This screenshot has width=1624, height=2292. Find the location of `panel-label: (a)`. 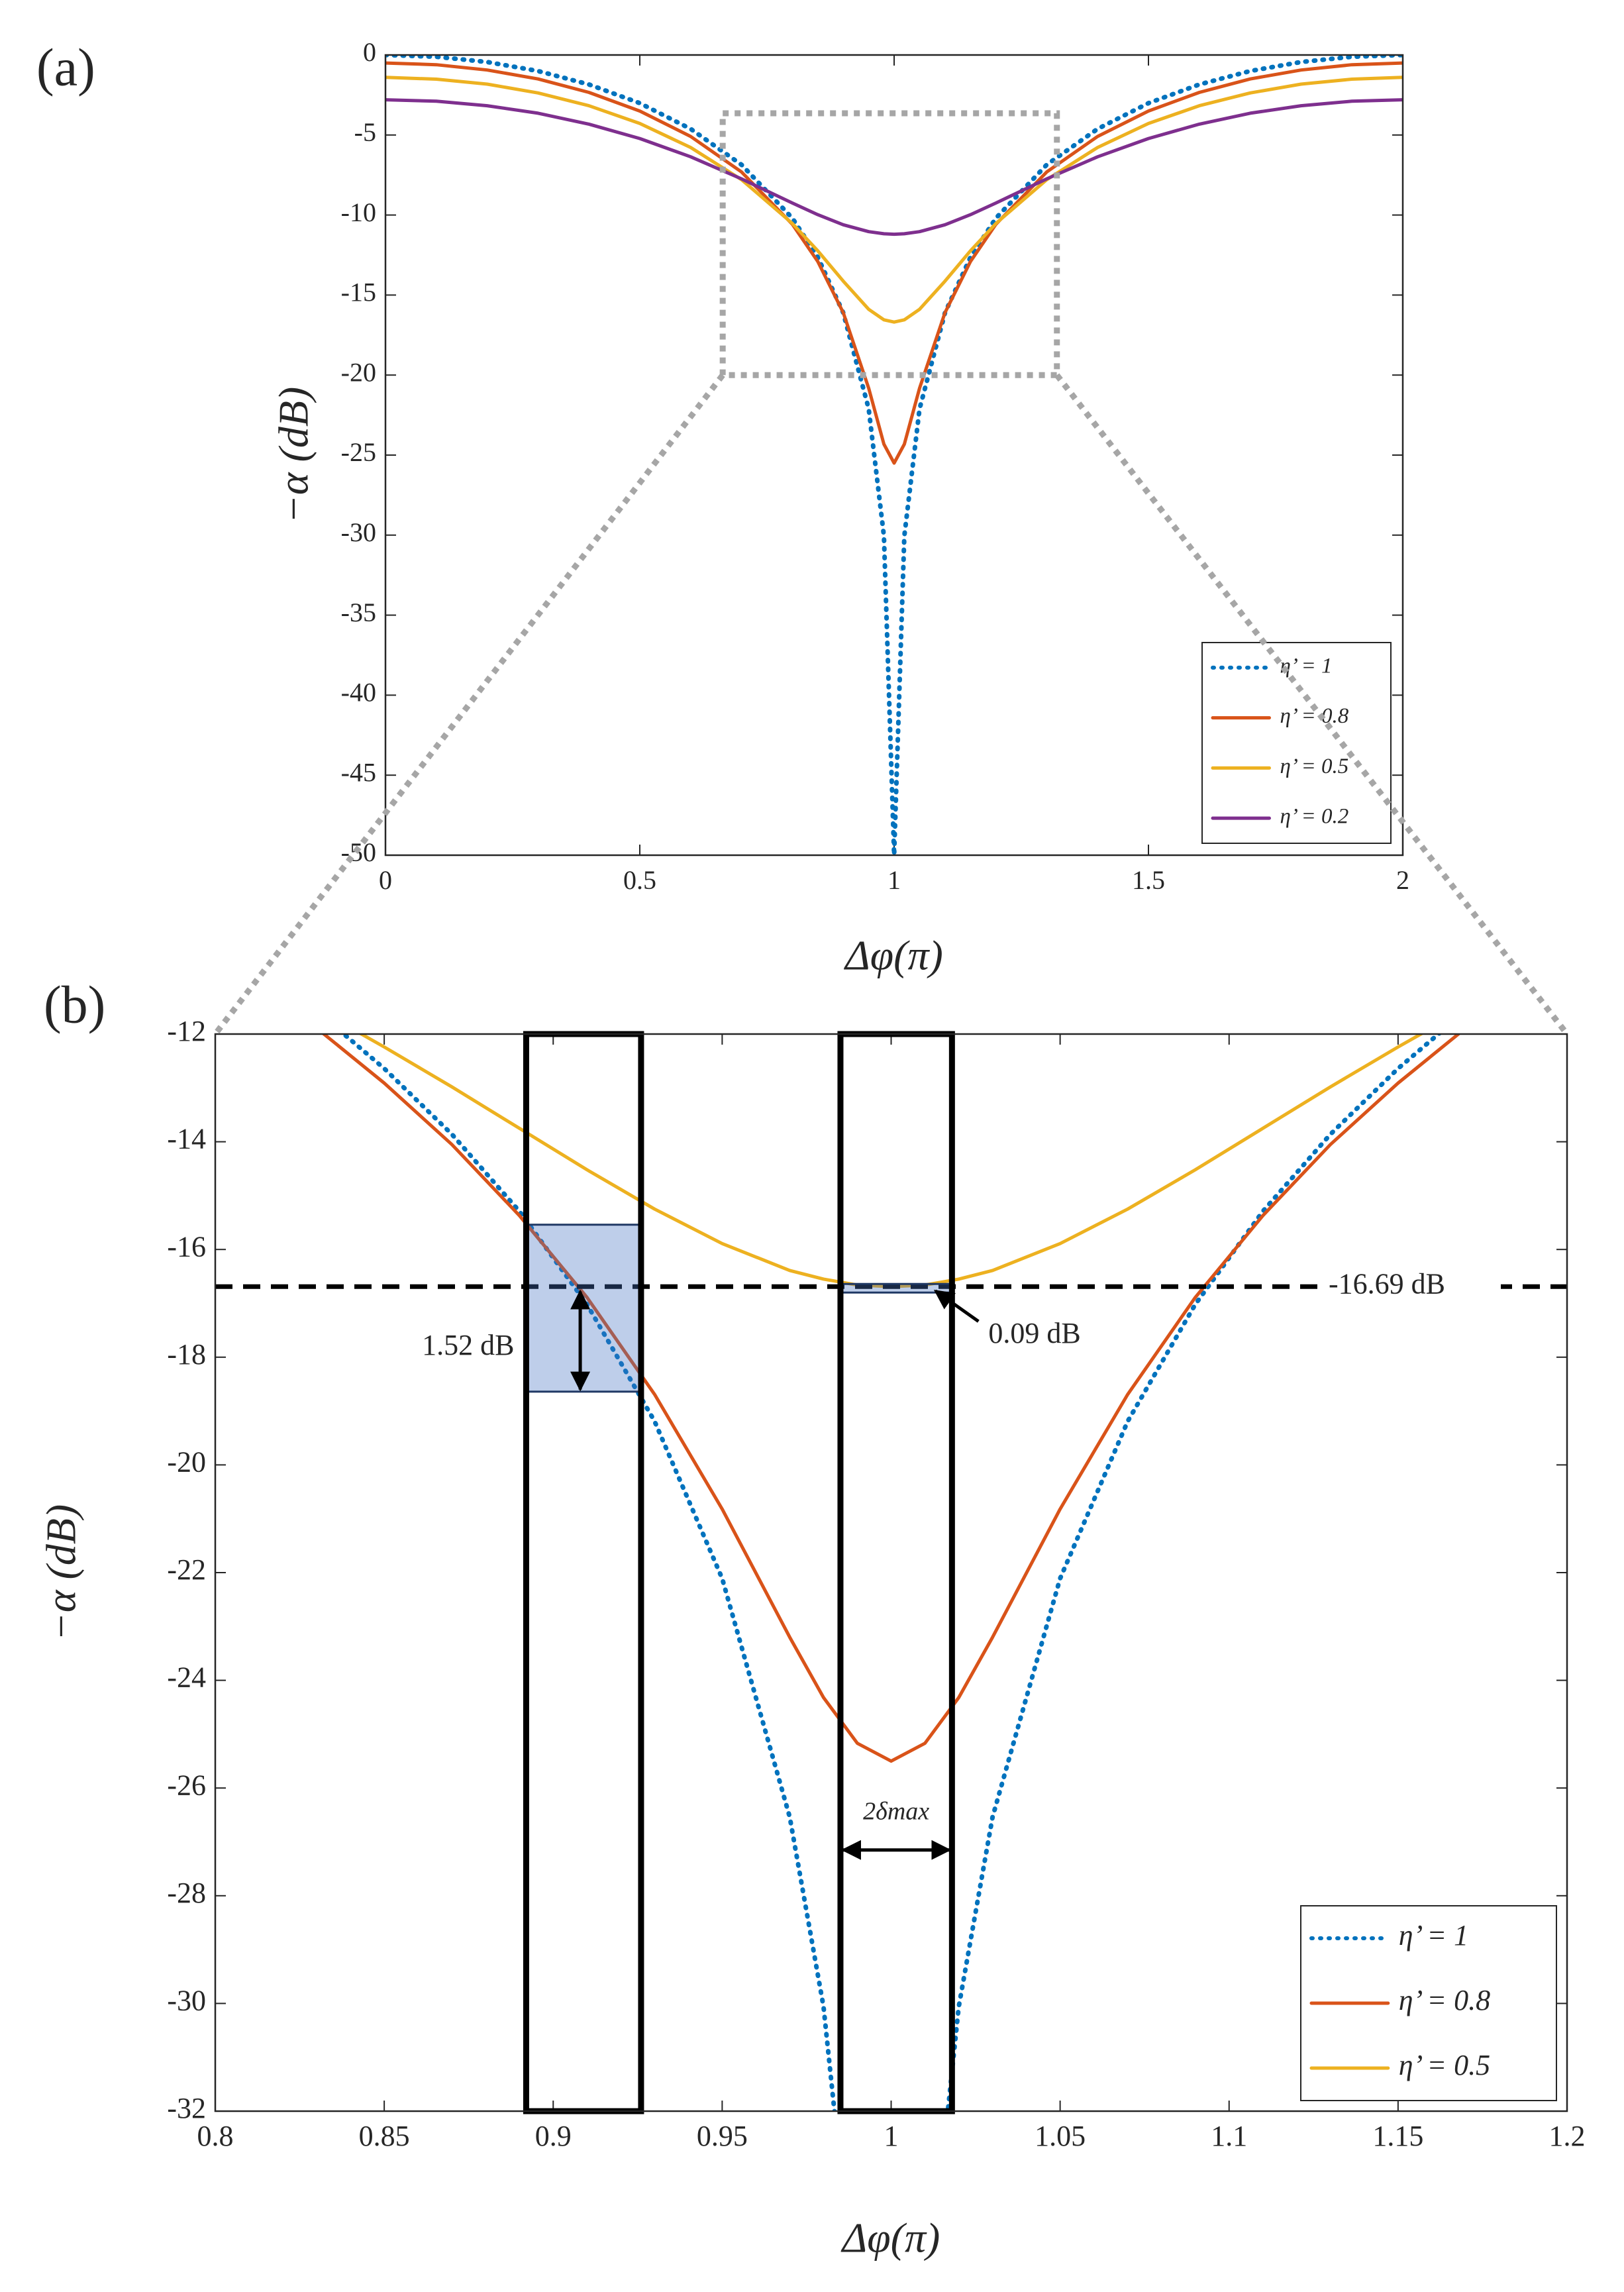

panel-label: (a) is located at coordinates (65, 67).